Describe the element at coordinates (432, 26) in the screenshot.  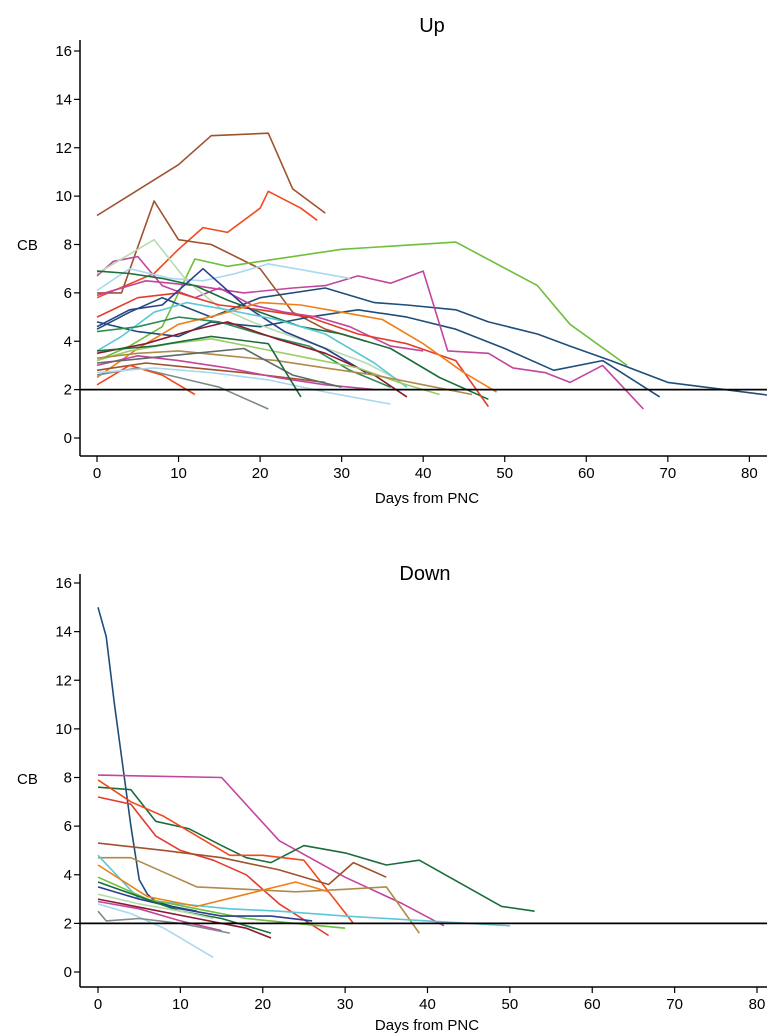
I see `panel-title: Up` at that location.